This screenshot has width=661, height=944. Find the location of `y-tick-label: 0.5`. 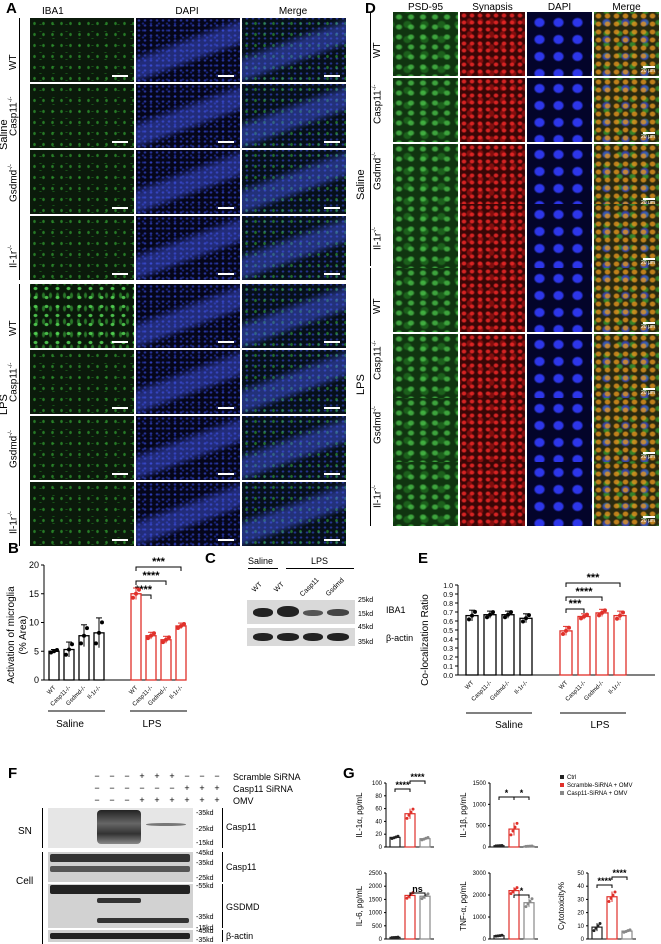

y-tick-label: 0.5 is located at coordinates (448, 631).